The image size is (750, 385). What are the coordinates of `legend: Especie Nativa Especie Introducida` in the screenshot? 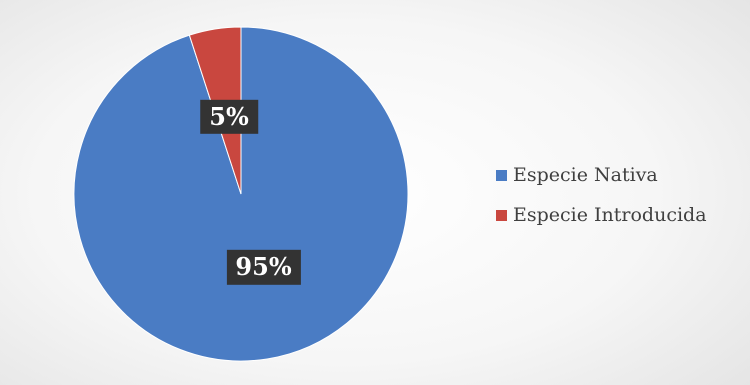 It's located at (601, 200).